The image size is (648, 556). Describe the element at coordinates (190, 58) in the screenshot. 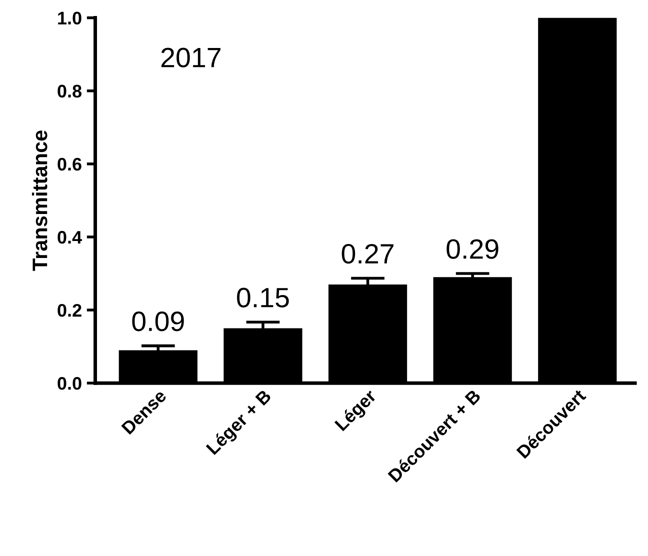

I see `annotation: 2017` at that location.